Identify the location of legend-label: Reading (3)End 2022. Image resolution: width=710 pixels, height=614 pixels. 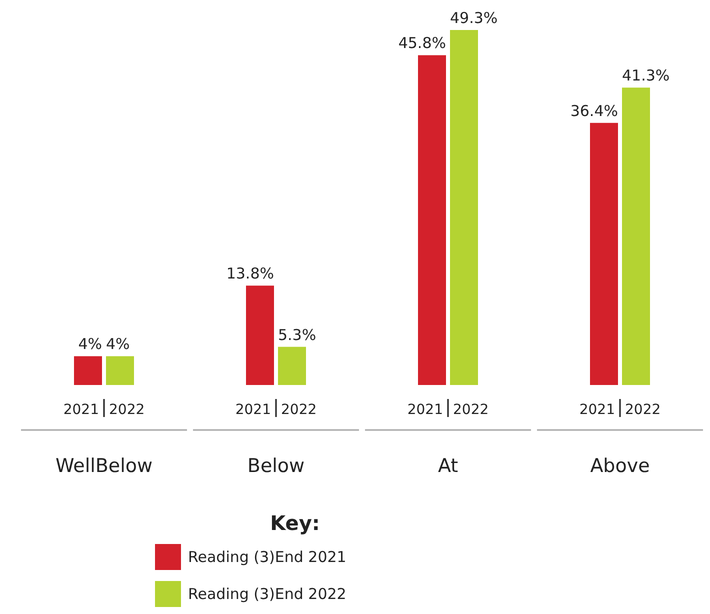
(267, 594).